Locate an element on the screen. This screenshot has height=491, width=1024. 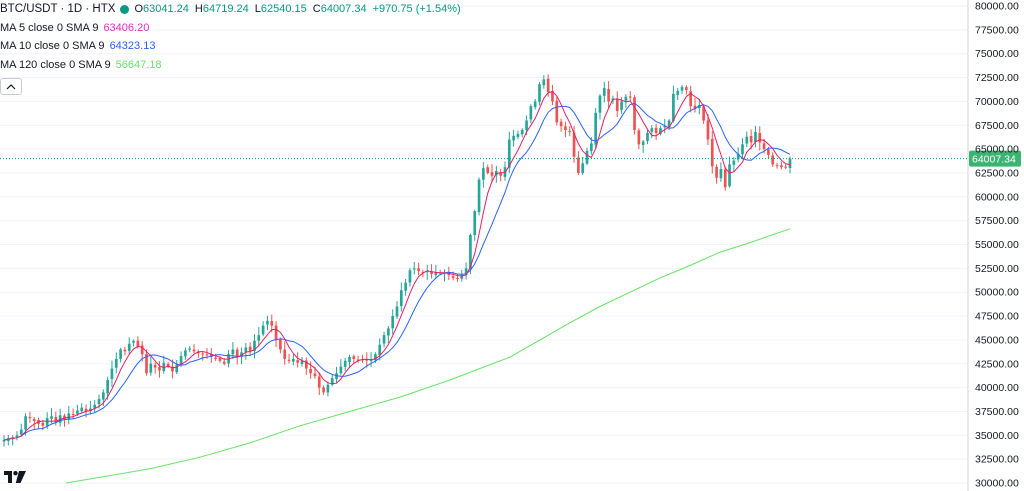
tradingview-logo-icon is located at coordinates (15, 478).